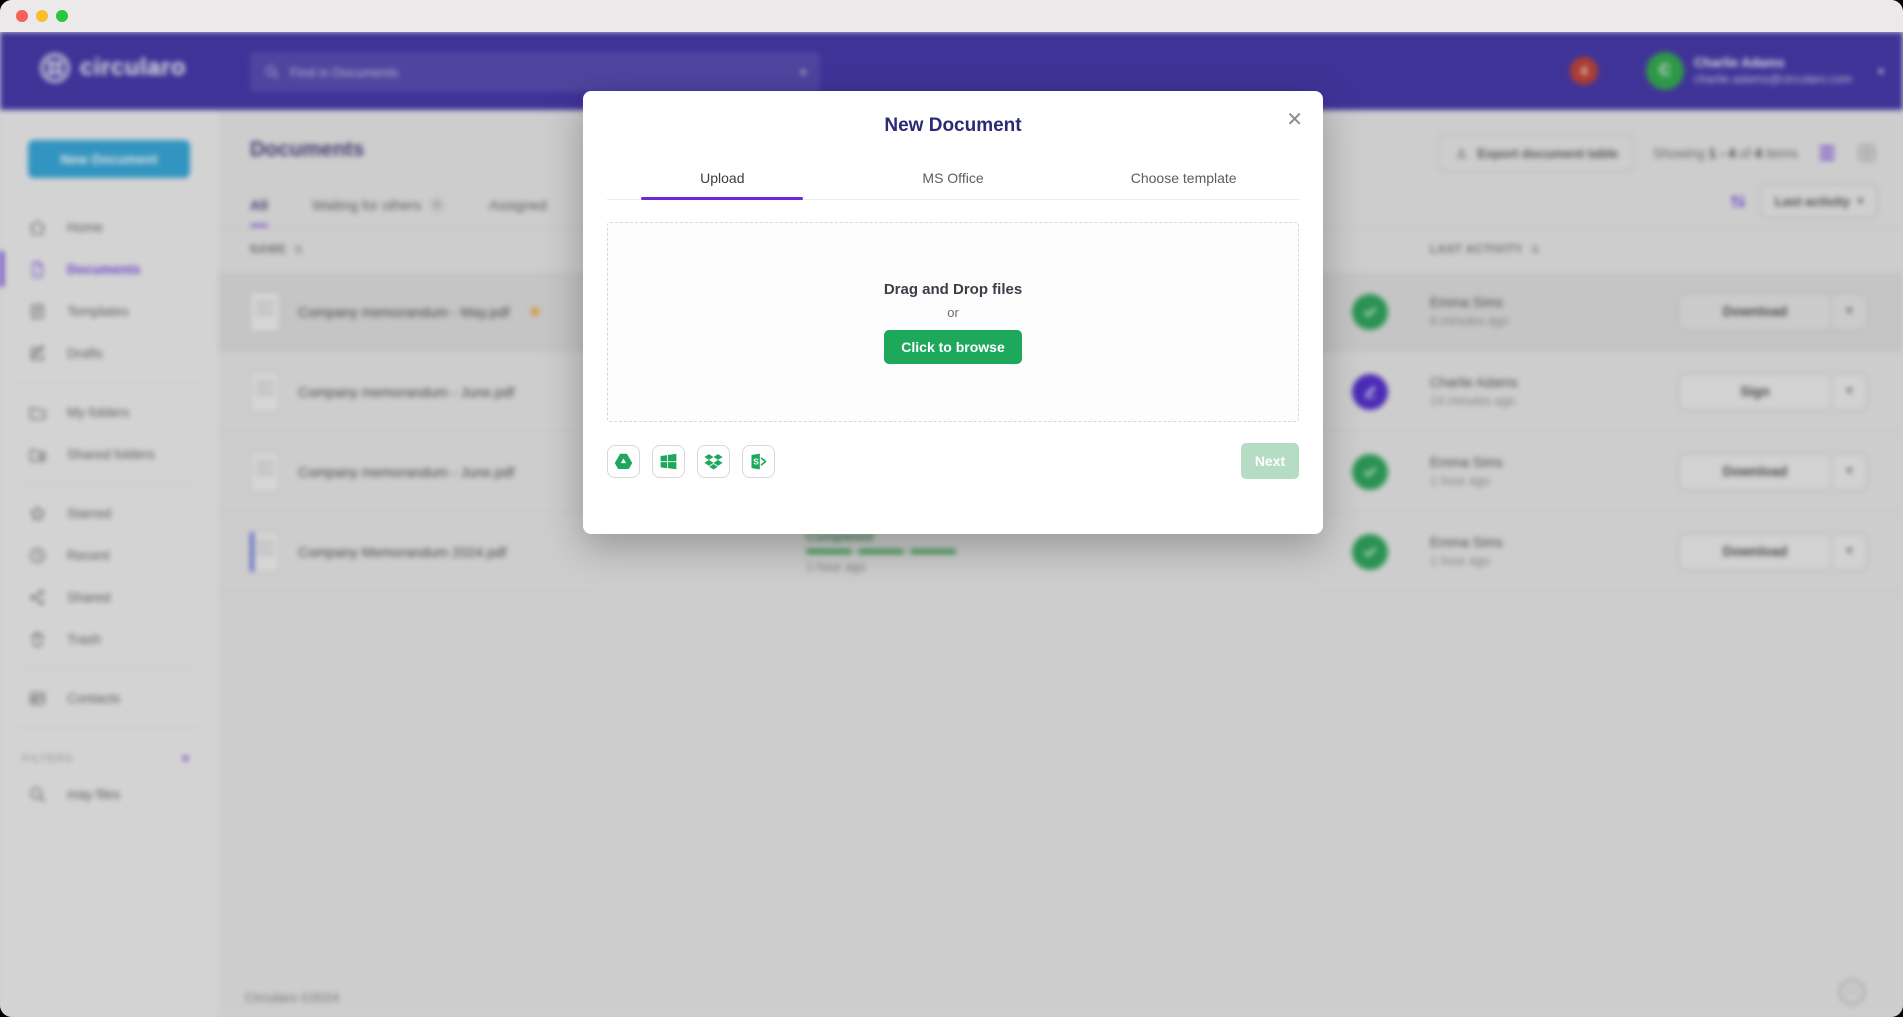 The height and width of the screenshot is (1017, 1903). Describe the element at coordinates (109, 483) in the screenshot. I see `sidebar-divider` at that location.